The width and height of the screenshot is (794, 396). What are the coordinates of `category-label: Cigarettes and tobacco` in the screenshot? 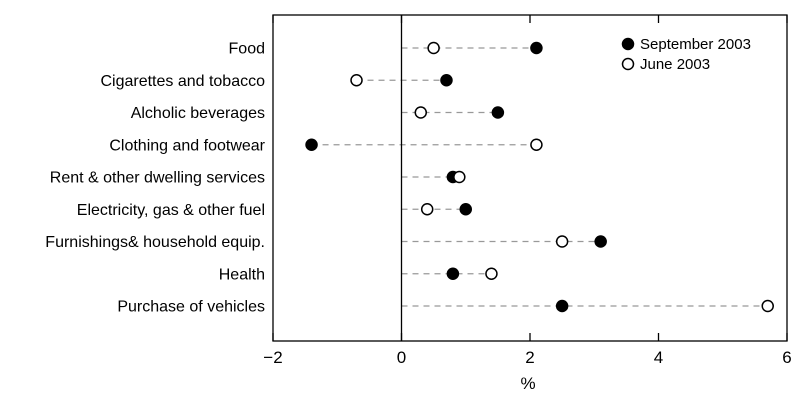 It's located at (182, 81).